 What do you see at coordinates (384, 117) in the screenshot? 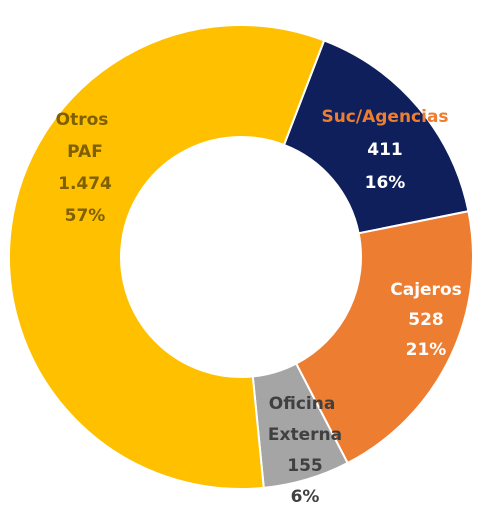
I see `category-label: Suc/Agencias` at bounding box center [384, 117].